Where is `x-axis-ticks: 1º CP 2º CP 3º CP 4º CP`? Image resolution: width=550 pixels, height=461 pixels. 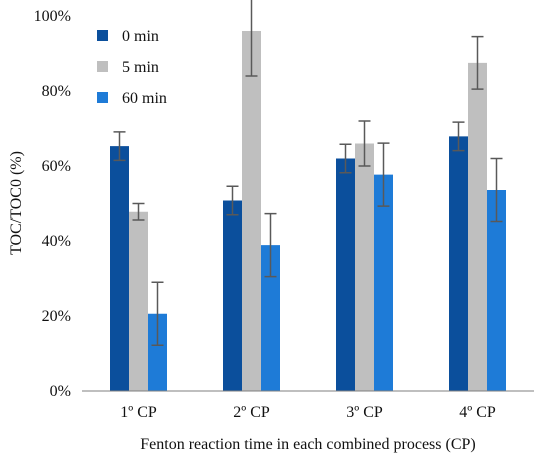 x-axis-ticks: 1º CP 2º CP 3º CP 4º CP is located at coordinates (308, 412).